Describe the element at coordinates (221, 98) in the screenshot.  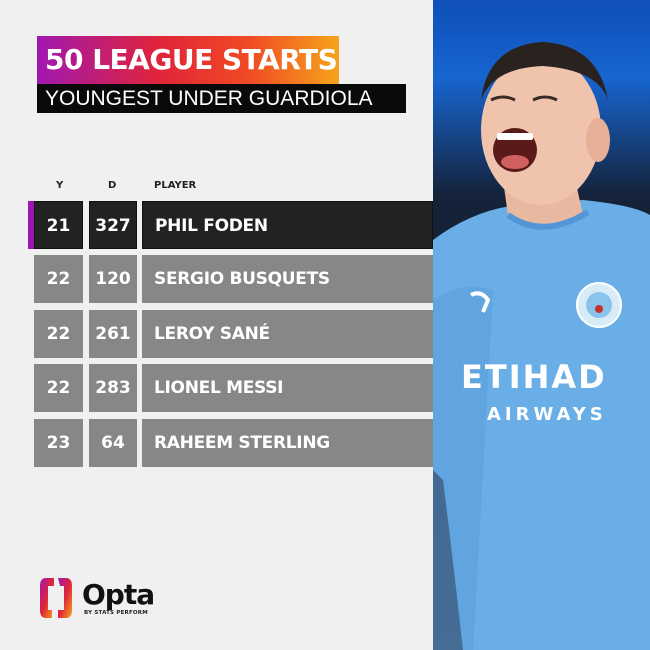
I see `subtitle-banner: YOUNGEST UNDER GUARDIOLA` at that location.